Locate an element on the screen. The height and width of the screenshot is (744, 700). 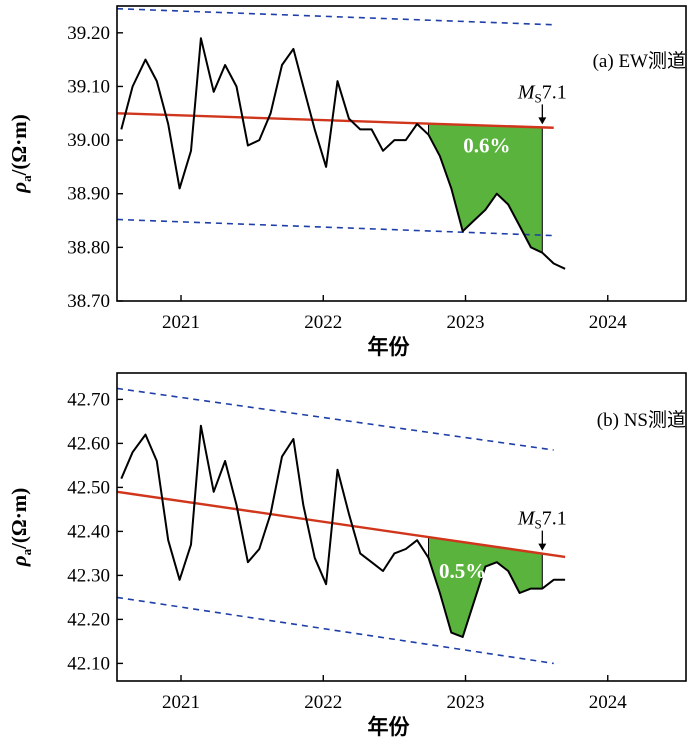
panel-label-a: (a) EW测道 is located at coordinates (639, 61).